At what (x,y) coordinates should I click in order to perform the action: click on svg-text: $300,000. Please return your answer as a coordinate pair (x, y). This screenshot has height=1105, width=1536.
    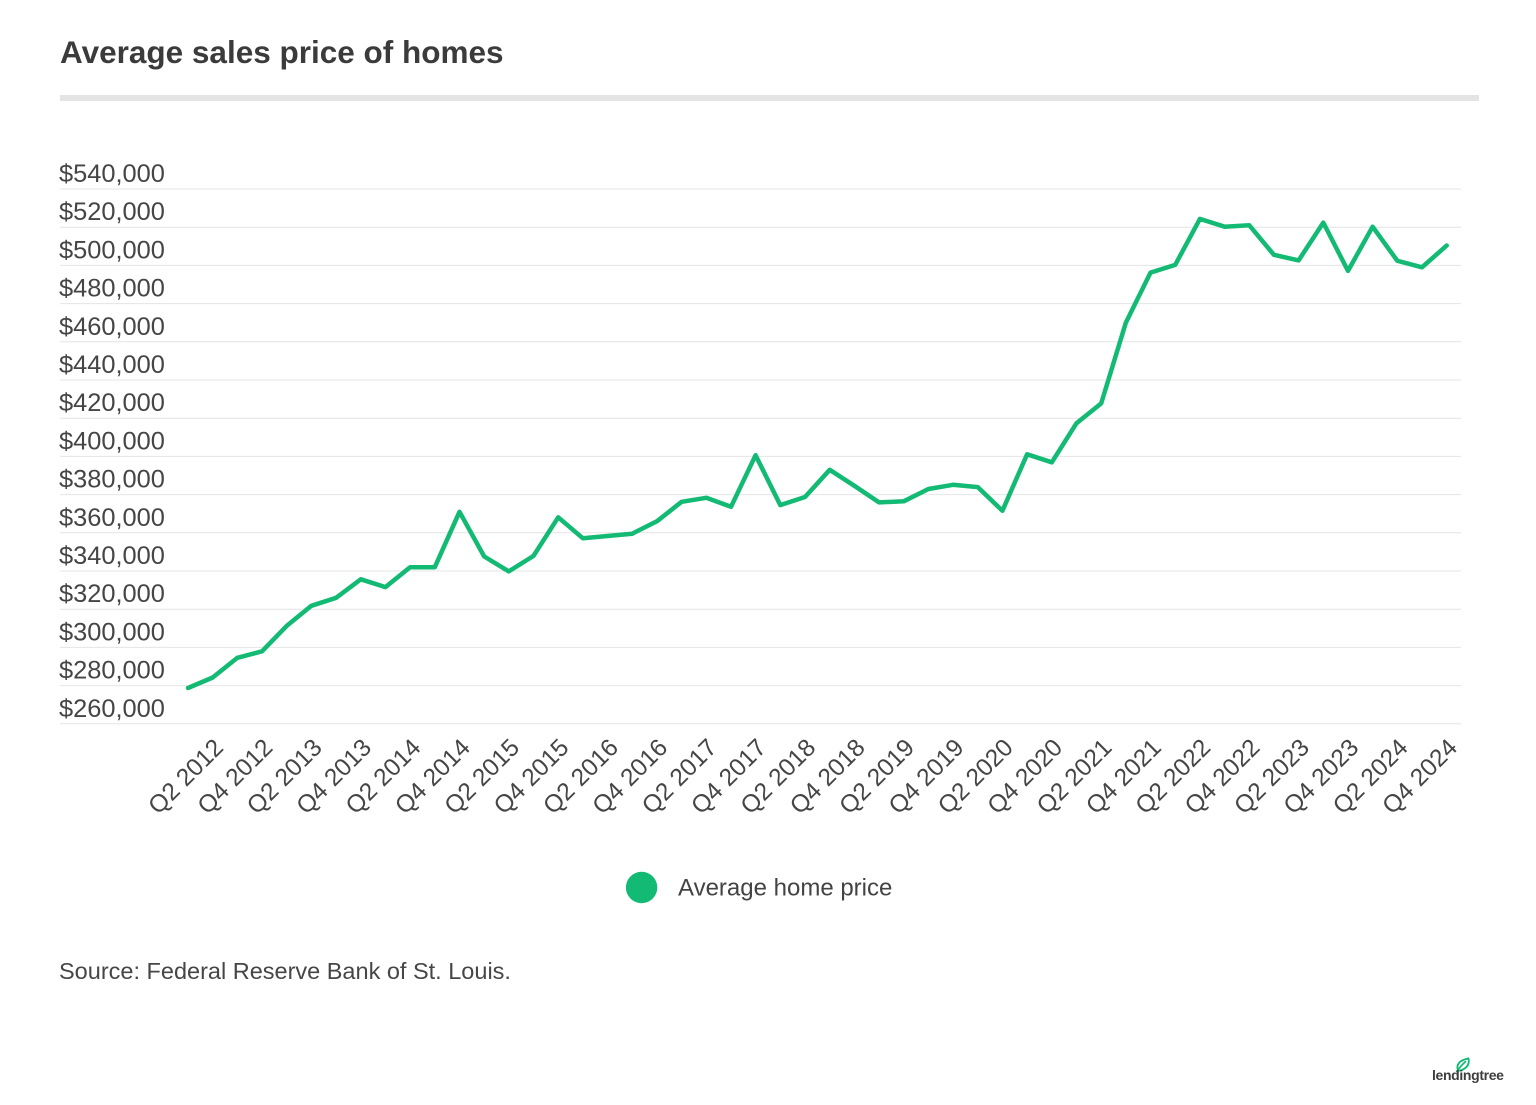
    Looking at the image, I should click on (112, 632).